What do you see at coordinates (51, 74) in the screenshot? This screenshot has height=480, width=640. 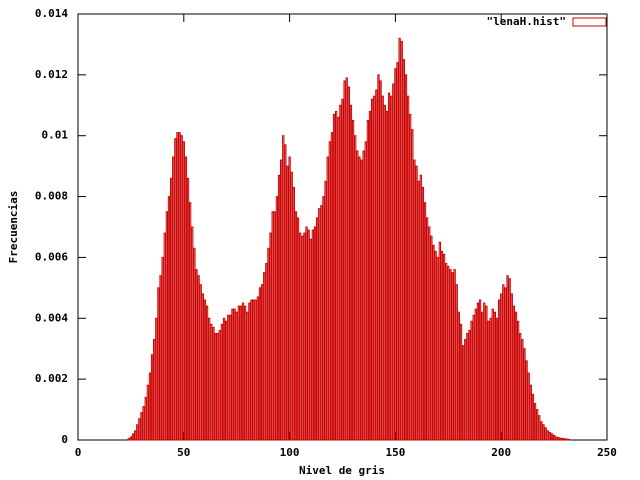 I see `y-tick-label: 0.012` at bounding box center [51, 74].